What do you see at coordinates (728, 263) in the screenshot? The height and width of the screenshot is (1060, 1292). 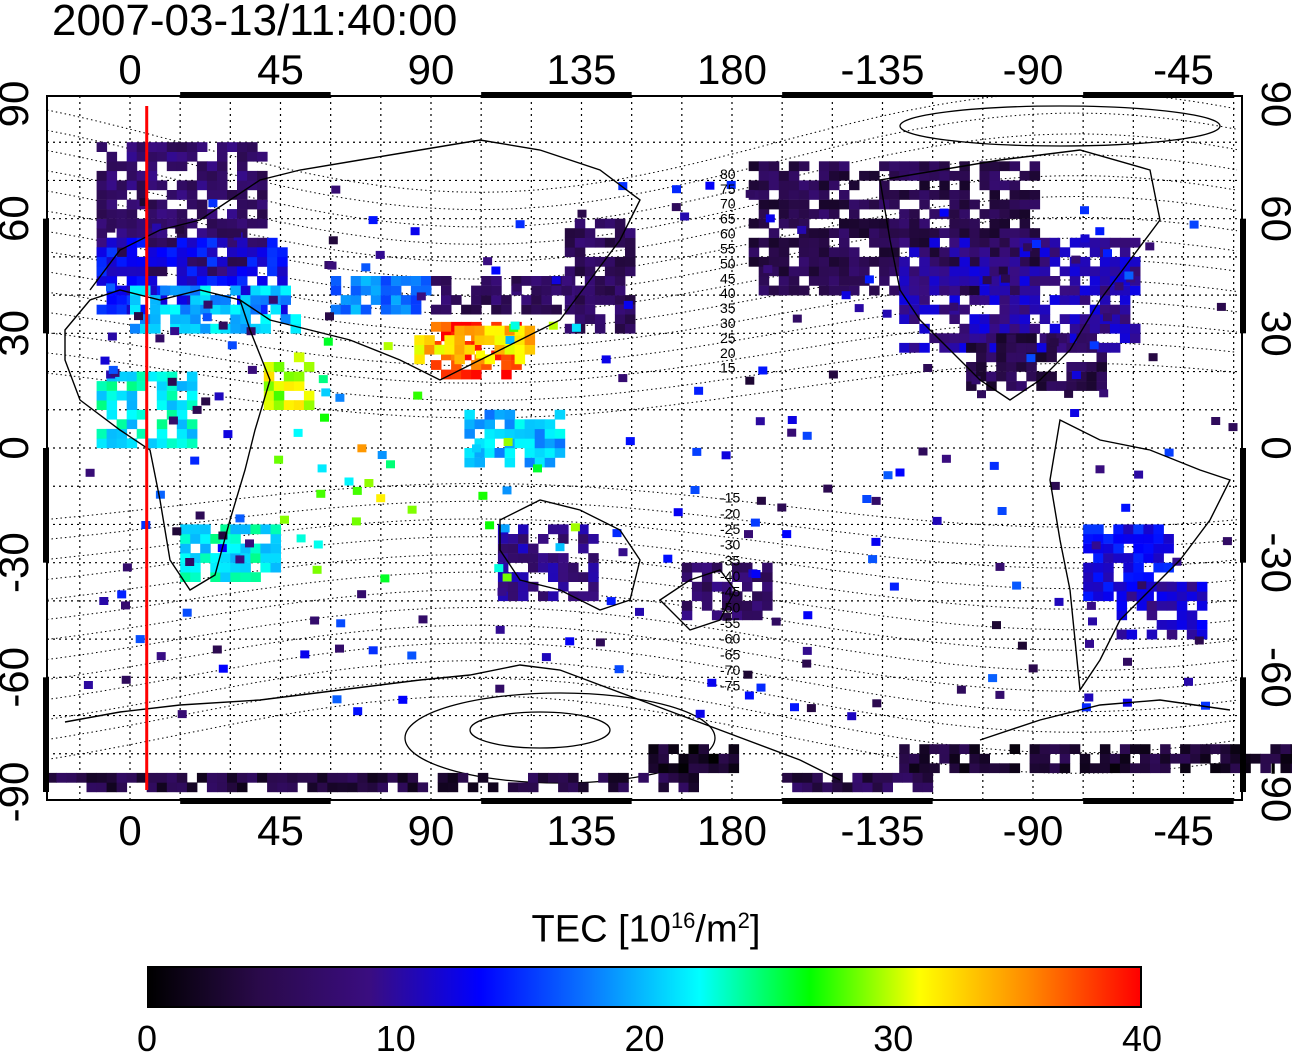 I see `contour-label-north: 50` at bounding box center [728, 263].